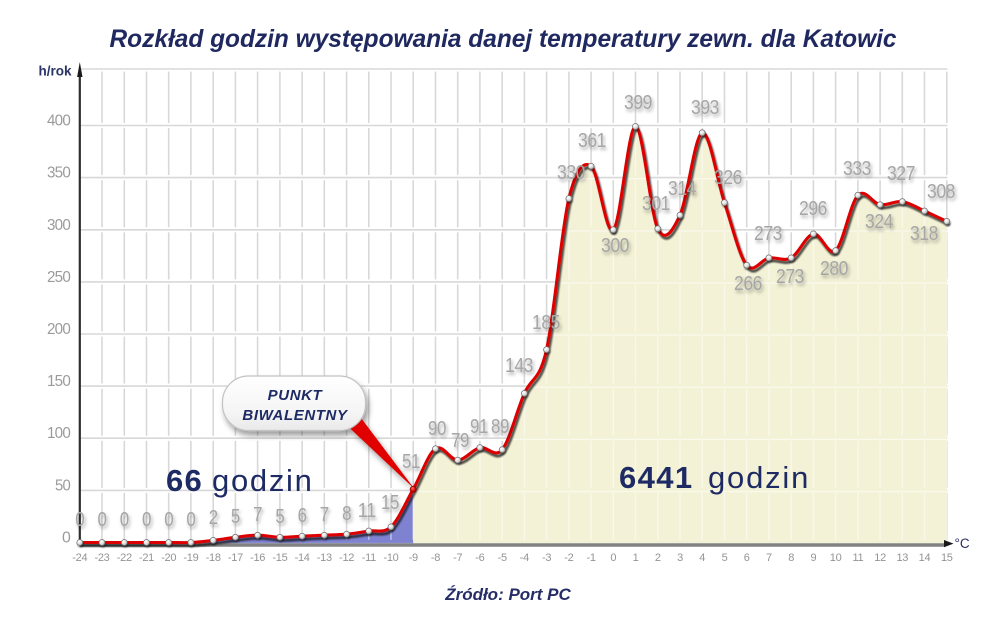 This screenshot has height=625, width=1006. Describe the element at coordinates (568, 558) in the screenshot. I see `svg-text: -2` at that location.